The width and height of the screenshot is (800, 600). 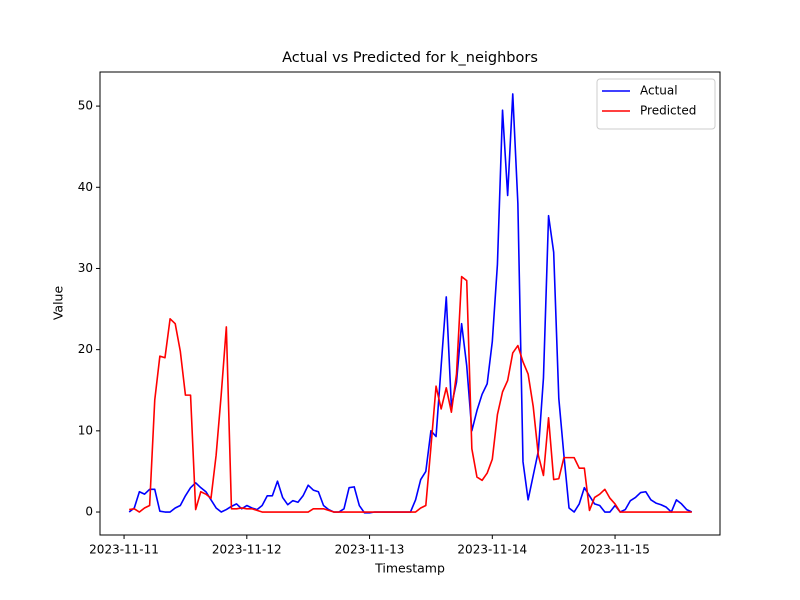 I want to click on y-tick-label: 0, so click(x=89, y=512).